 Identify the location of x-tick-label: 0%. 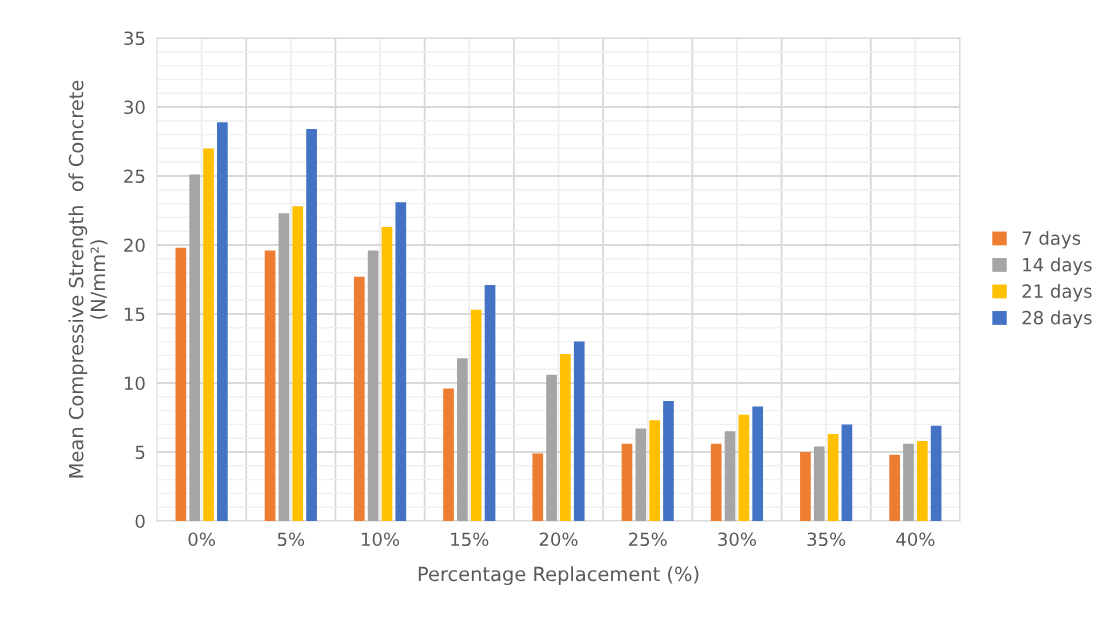
(201, 539).